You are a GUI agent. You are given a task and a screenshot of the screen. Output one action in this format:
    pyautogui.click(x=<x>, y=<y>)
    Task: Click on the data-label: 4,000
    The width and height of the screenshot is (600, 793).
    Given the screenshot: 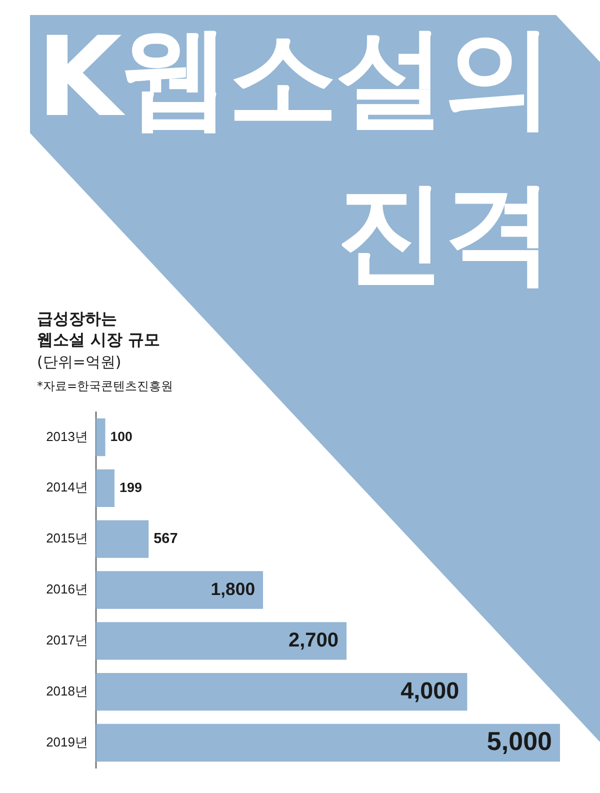 What is the action you would take?
    pyautogui.click(x=430, y=690)
    